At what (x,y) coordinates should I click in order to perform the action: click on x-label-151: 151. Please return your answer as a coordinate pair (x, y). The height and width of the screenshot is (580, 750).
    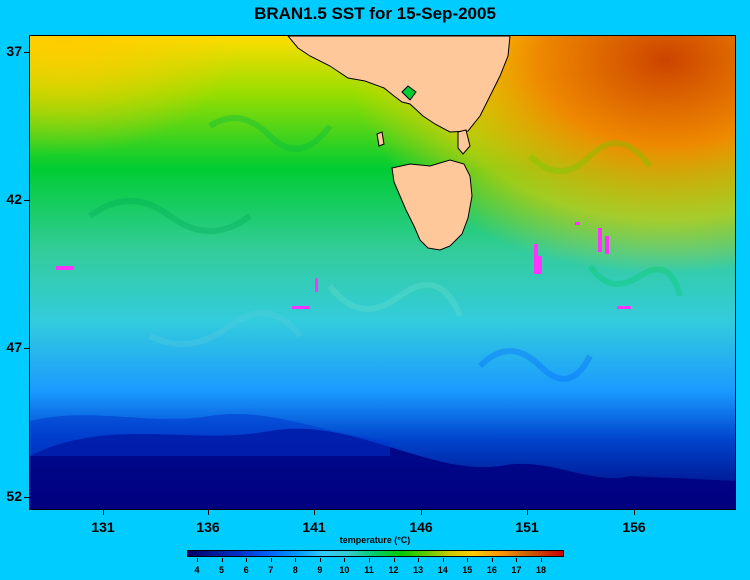
    Looking at the image, I should click on (527, 527).